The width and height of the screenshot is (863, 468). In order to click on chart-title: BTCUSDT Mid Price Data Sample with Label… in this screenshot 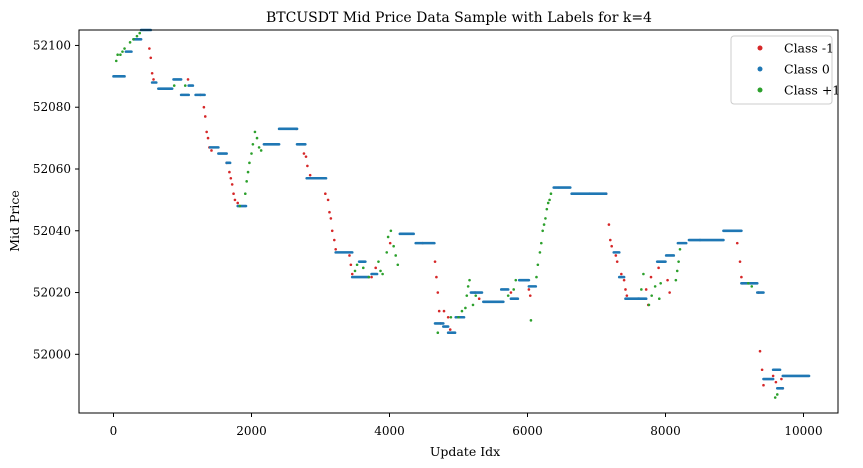, I will do `click(459, 18)`.